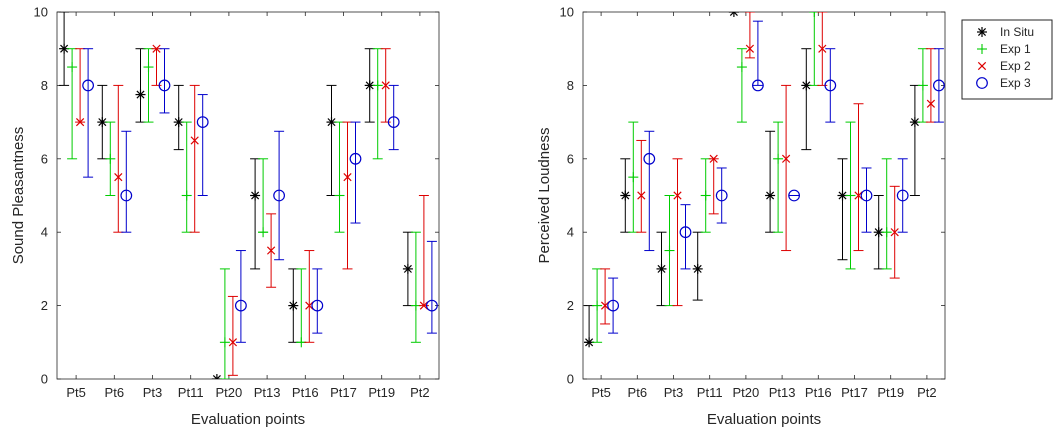 The image size is (1057, 436). What do you see at coordinates (293, 305) in the screenshot?
I see `point-in-situ-pt16` at bounding box center [293, 305].